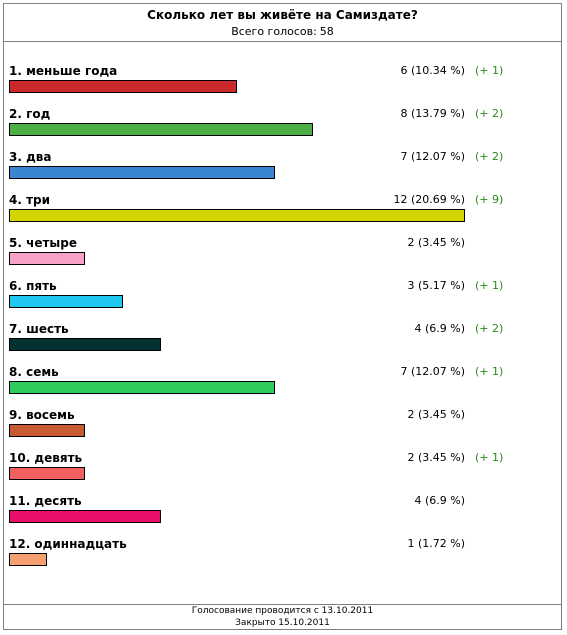  I want to click on option-label: 9. восемь, so click(42, 415).